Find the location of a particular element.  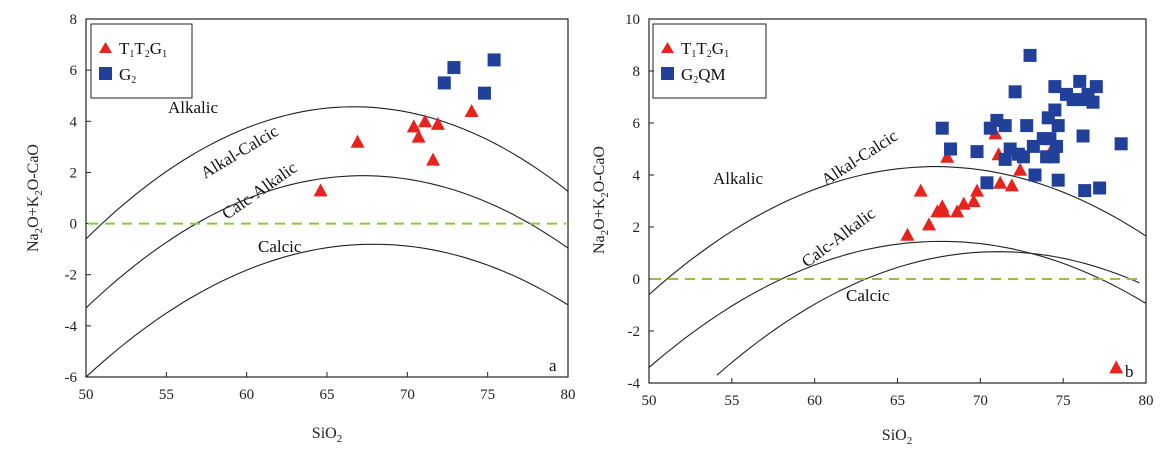

y-tick-label-a: -6 is located at coordinates (71, 378).